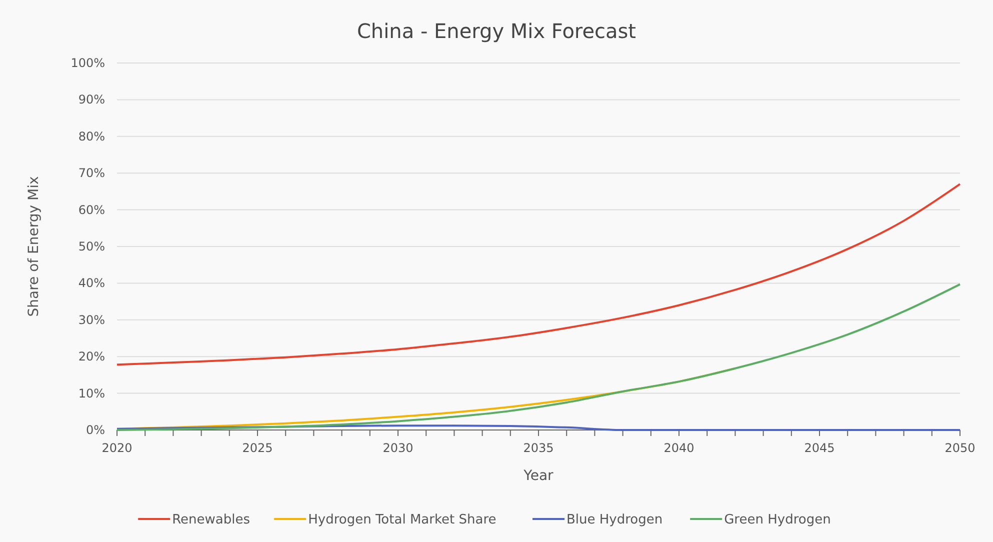  I want to click on y-tick-label: 40%, so click(91, 283).